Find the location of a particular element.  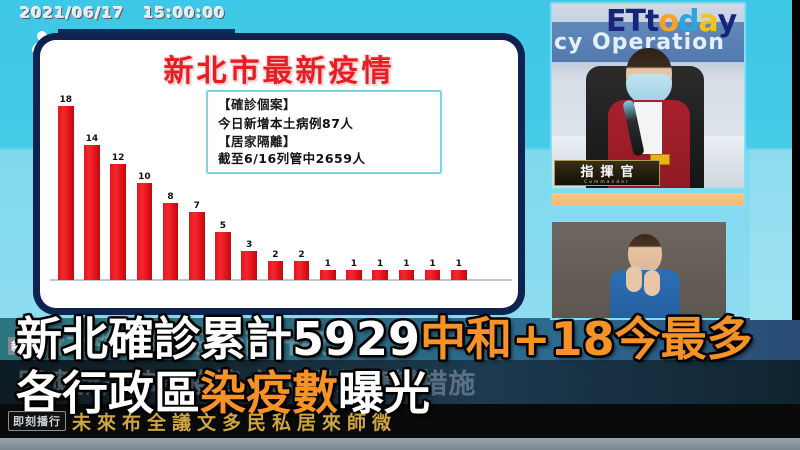

chart-axis is located at coordinates (281, 280).